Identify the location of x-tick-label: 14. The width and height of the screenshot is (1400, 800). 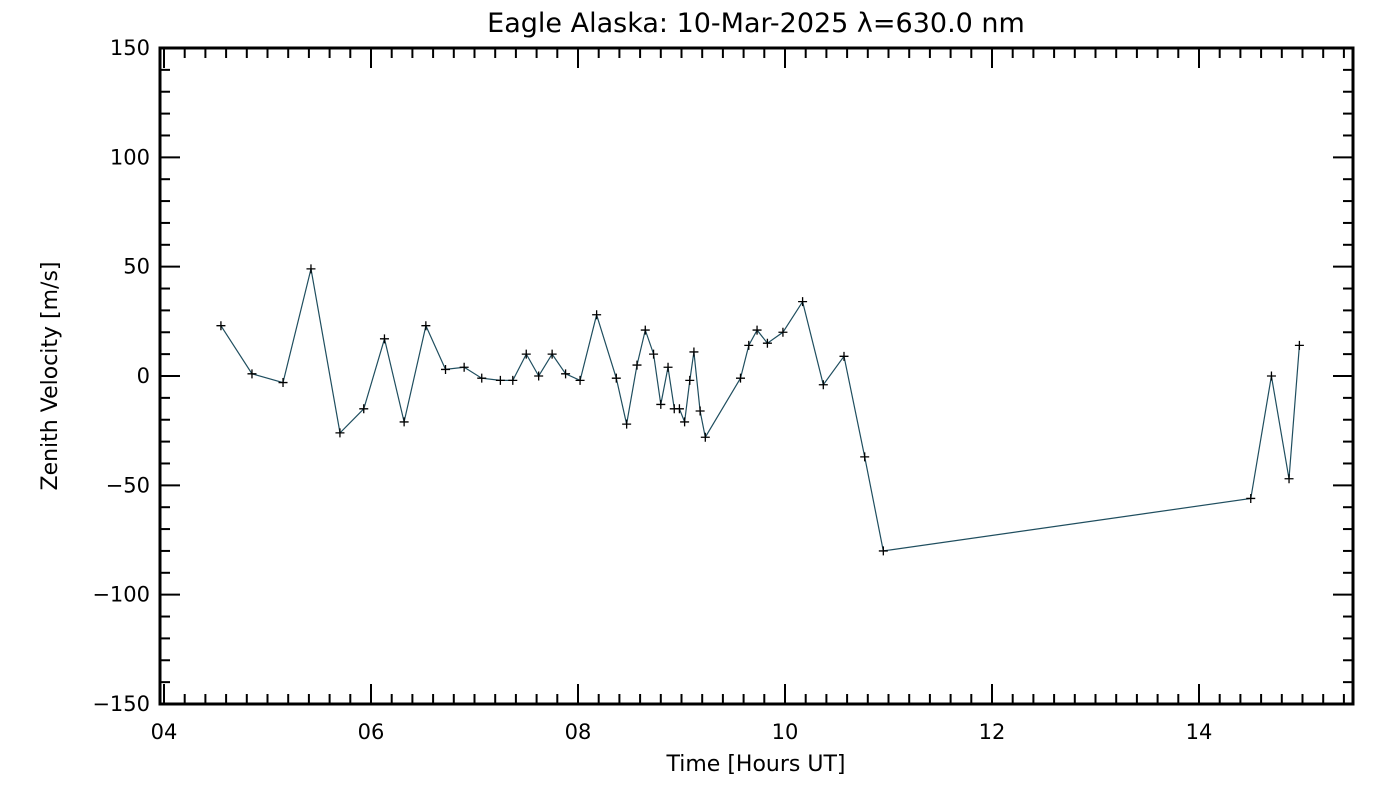
(1199, 732).